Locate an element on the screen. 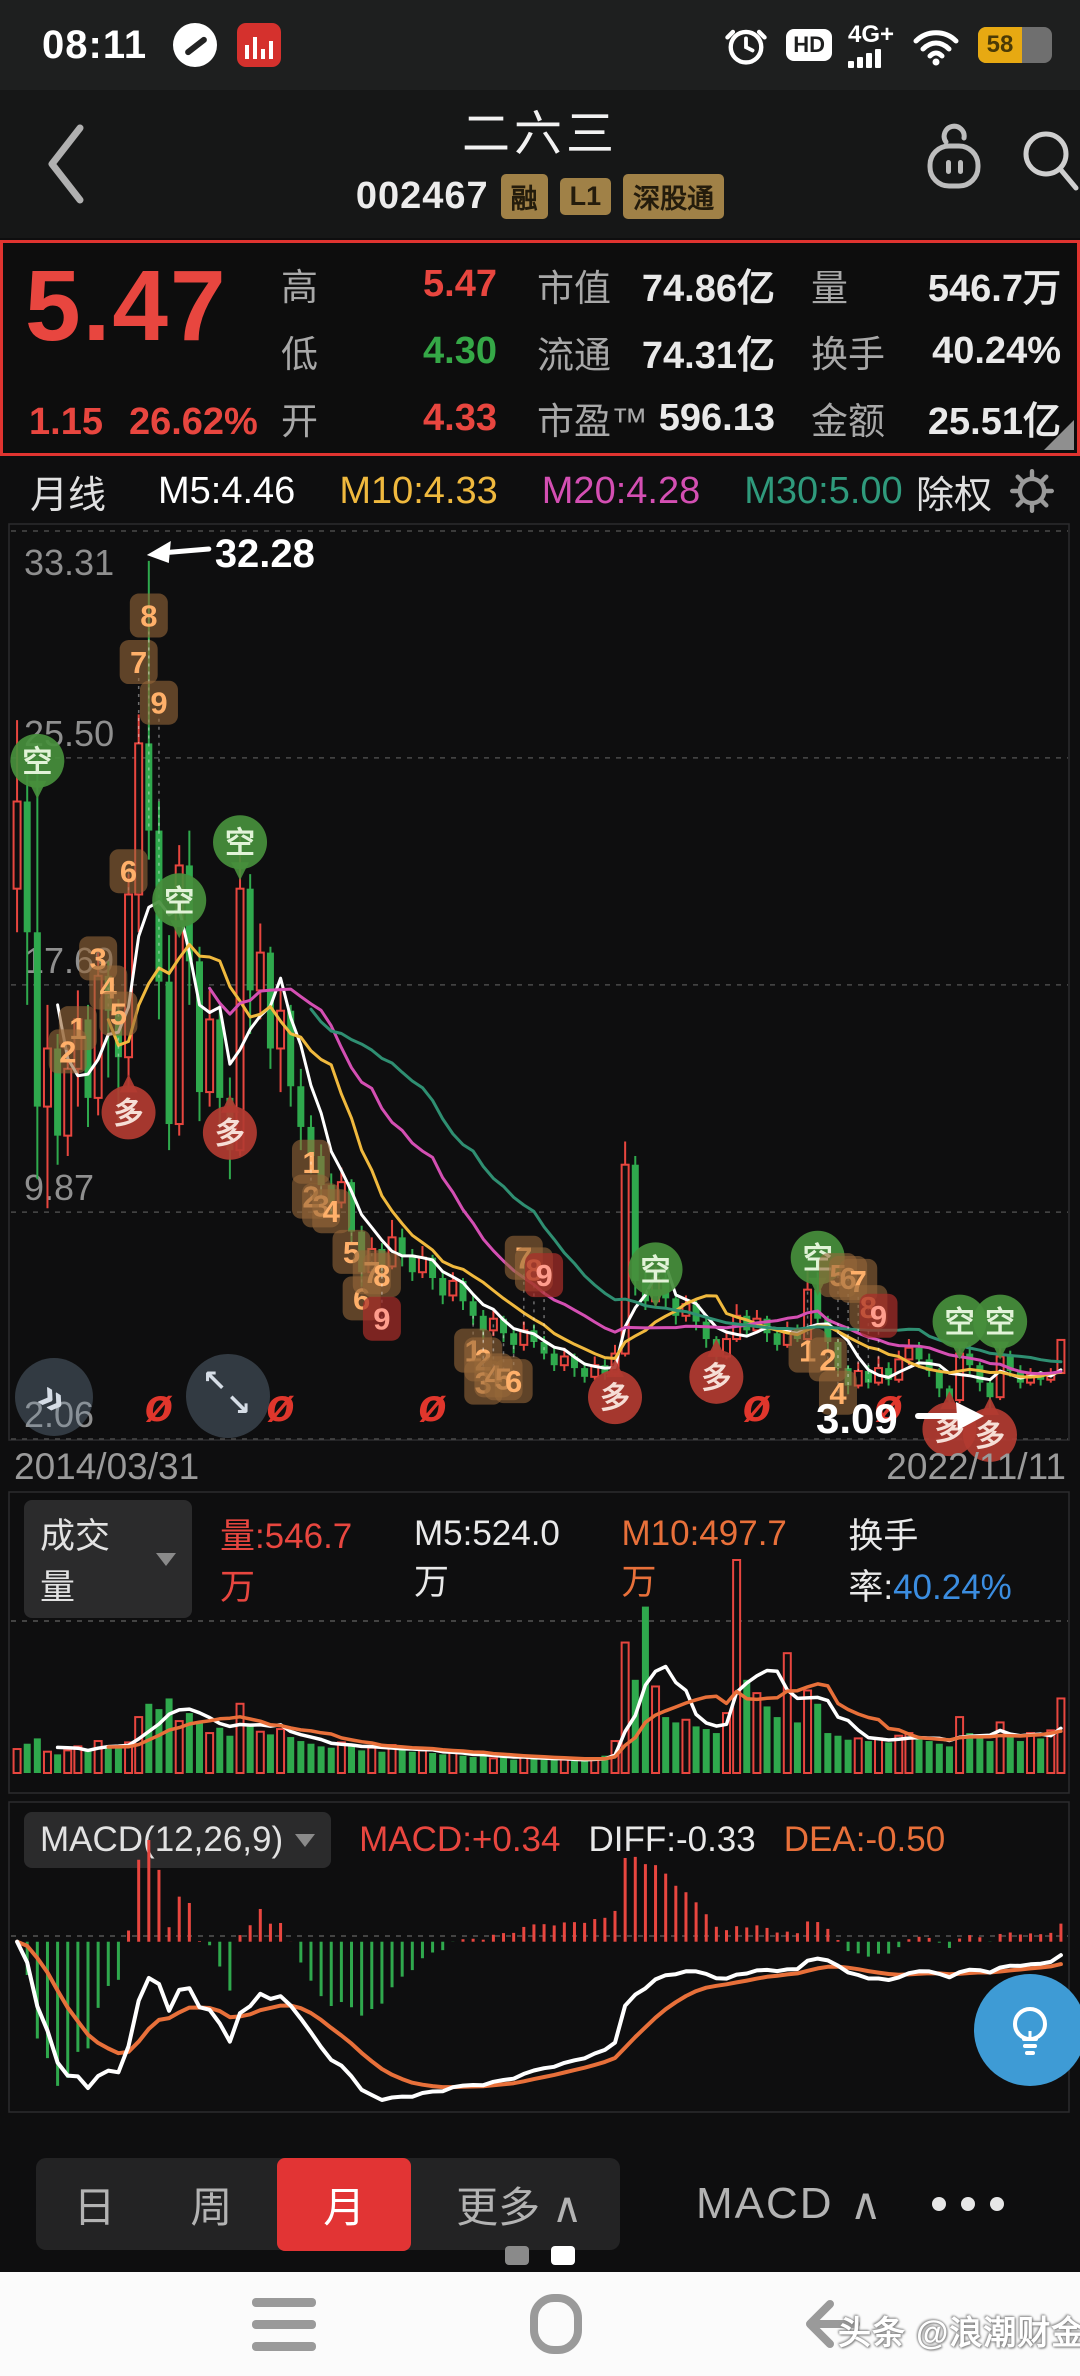 This screenshot has width=1080, height=2376. exright-toggle: 除权 is located at coordinates (953, 495).